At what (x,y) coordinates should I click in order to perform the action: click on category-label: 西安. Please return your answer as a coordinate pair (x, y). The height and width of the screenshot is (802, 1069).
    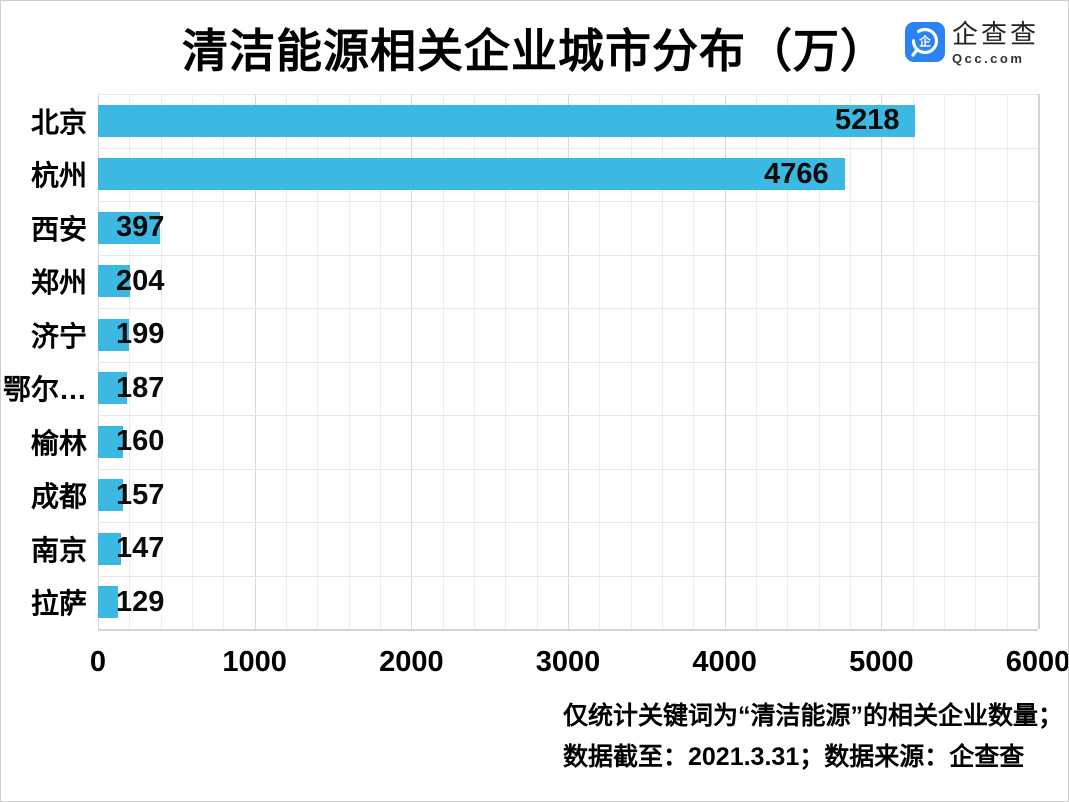
    Looking at the image, I should click on (58, 229).